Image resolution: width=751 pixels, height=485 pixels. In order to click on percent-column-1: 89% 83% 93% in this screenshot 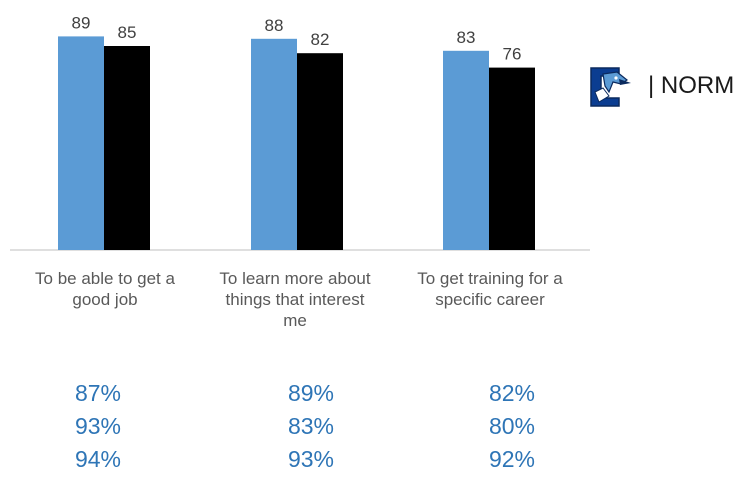, I will do `click(311, 426)`.